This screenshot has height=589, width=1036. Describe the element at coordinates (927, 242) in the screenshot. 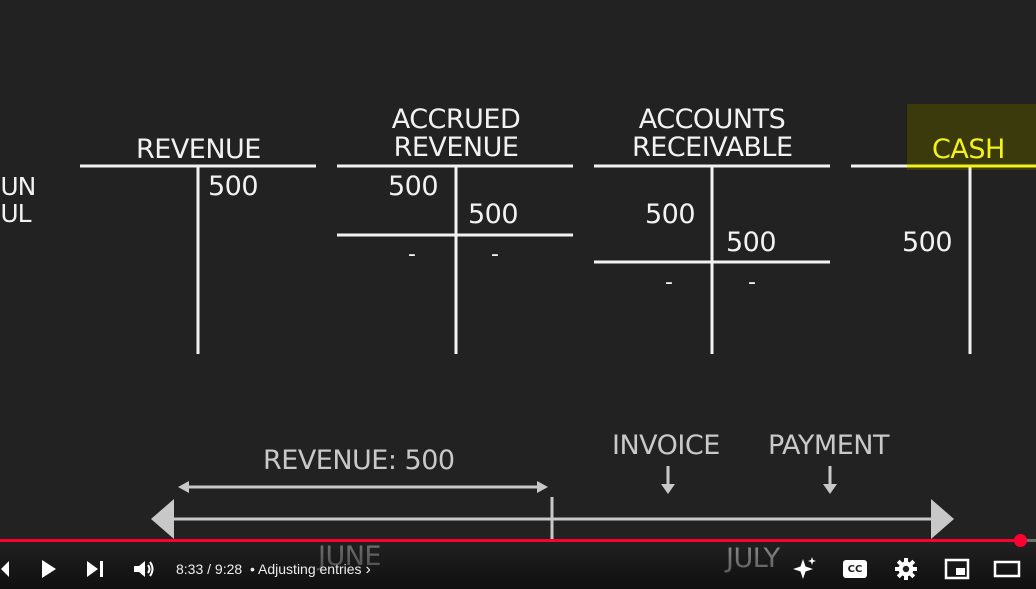

I see `cash-debit-jul: 500` at that location.